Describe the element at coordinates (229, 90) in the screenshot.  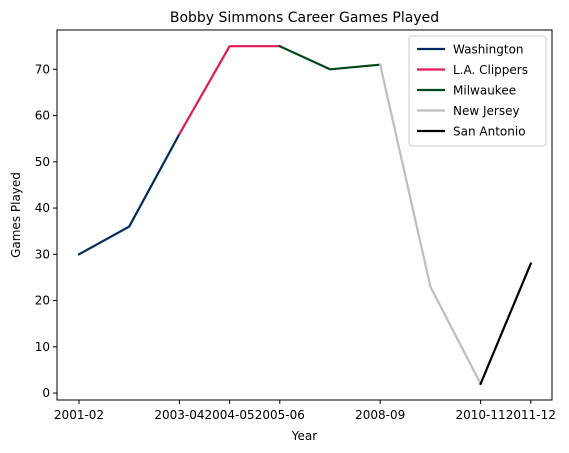
I see `series-line-l-a-clippers` at that location.